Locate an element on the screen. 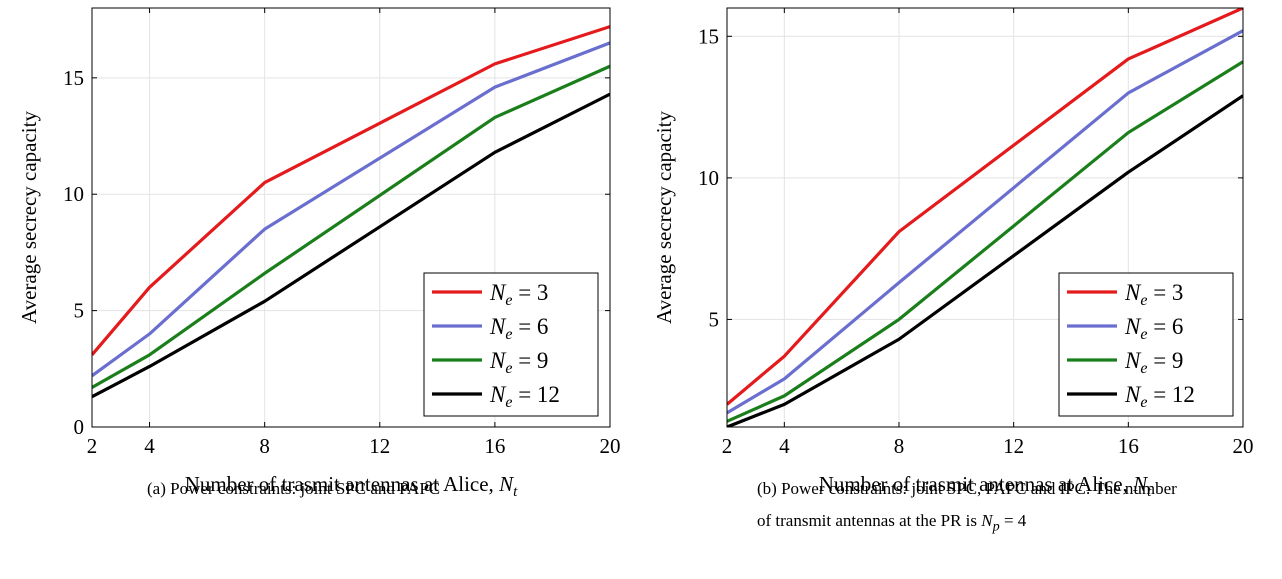 This screenshot has width=1282, height=579. caption-b-eq: = 4 is located at coordinates (1013, 520).